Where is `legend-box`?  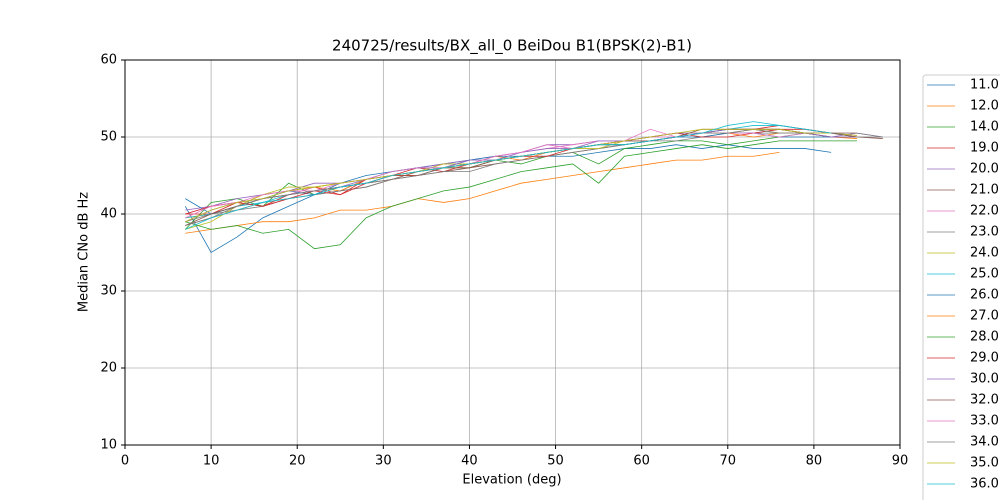 legend-box is located at coordinates (961, 287).